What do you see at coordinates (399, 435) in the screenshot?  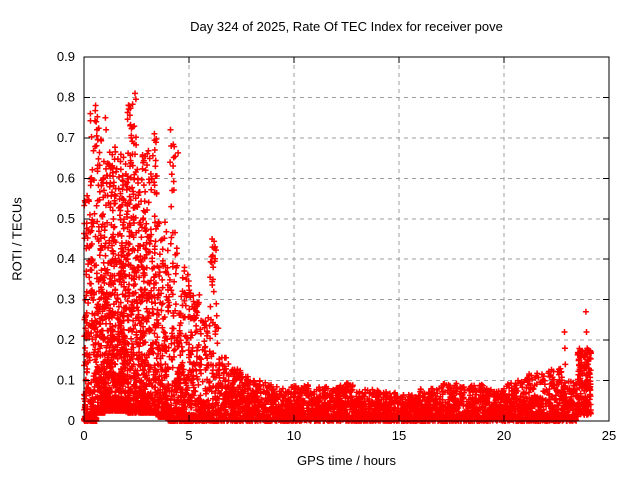 I see `x-tick-label: 15` at bounding box center [399, 435].